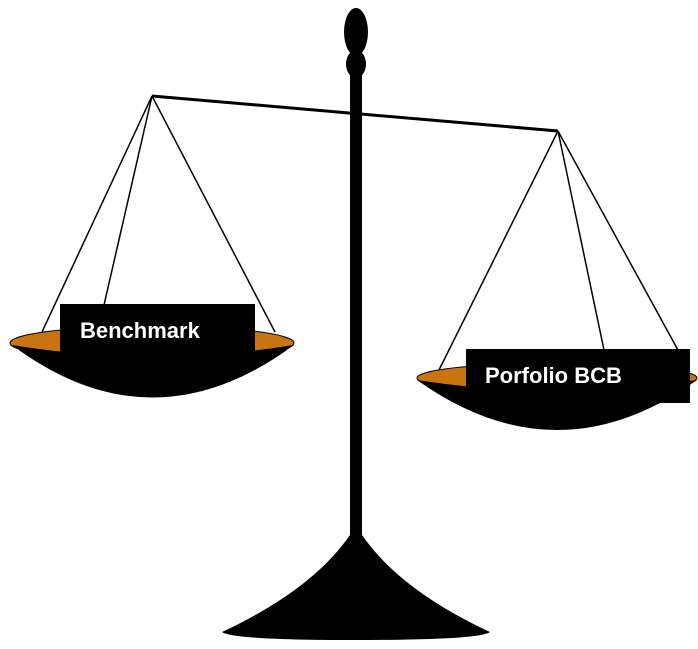 The image size is (698, 649). What do you see at coordinates (356, 300) in the screenshot?
I see `post` at bounding box center [356, 300].